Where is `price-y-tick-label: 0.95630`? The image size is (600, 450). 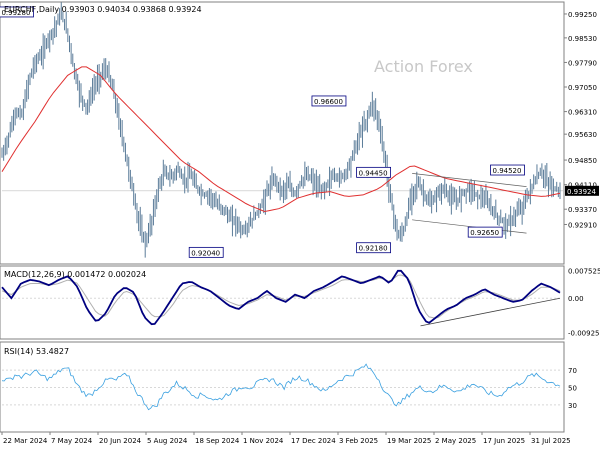 price-y-tick-label: 0.95630 is located at coordinates (582, 135).